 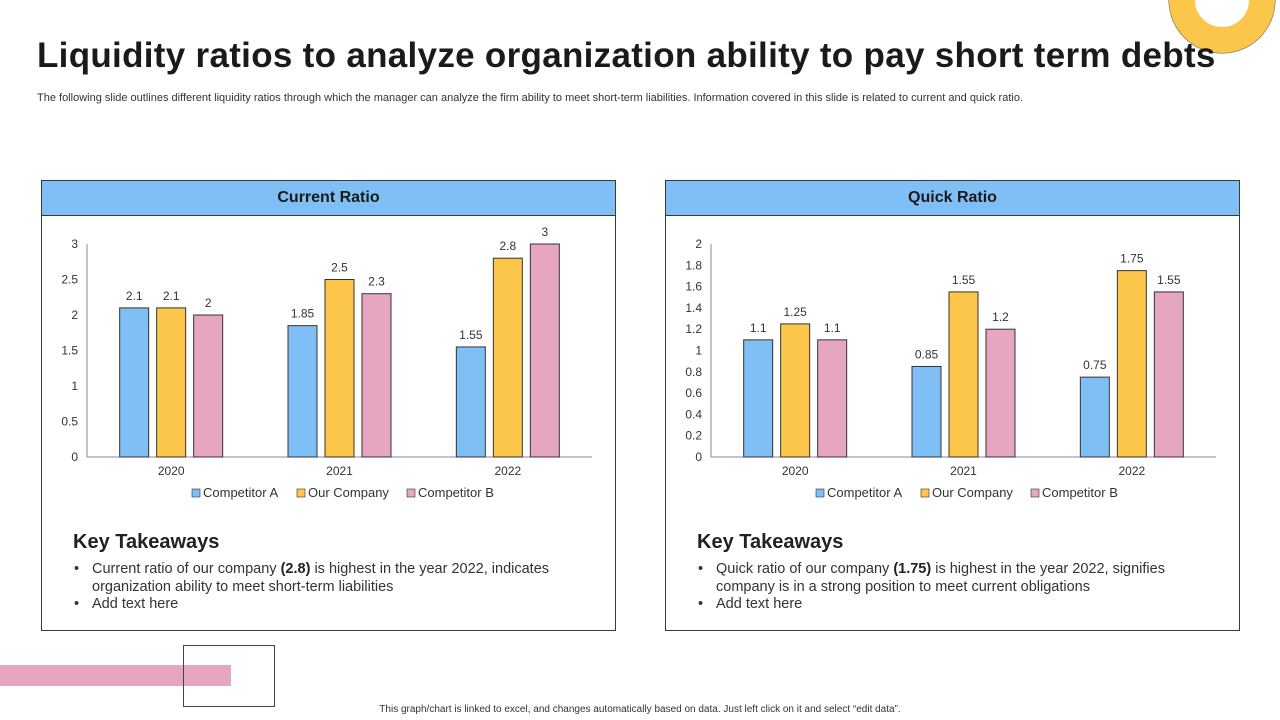 I want to click on decorative-ring-graphic, so click(x=1222, y=27).